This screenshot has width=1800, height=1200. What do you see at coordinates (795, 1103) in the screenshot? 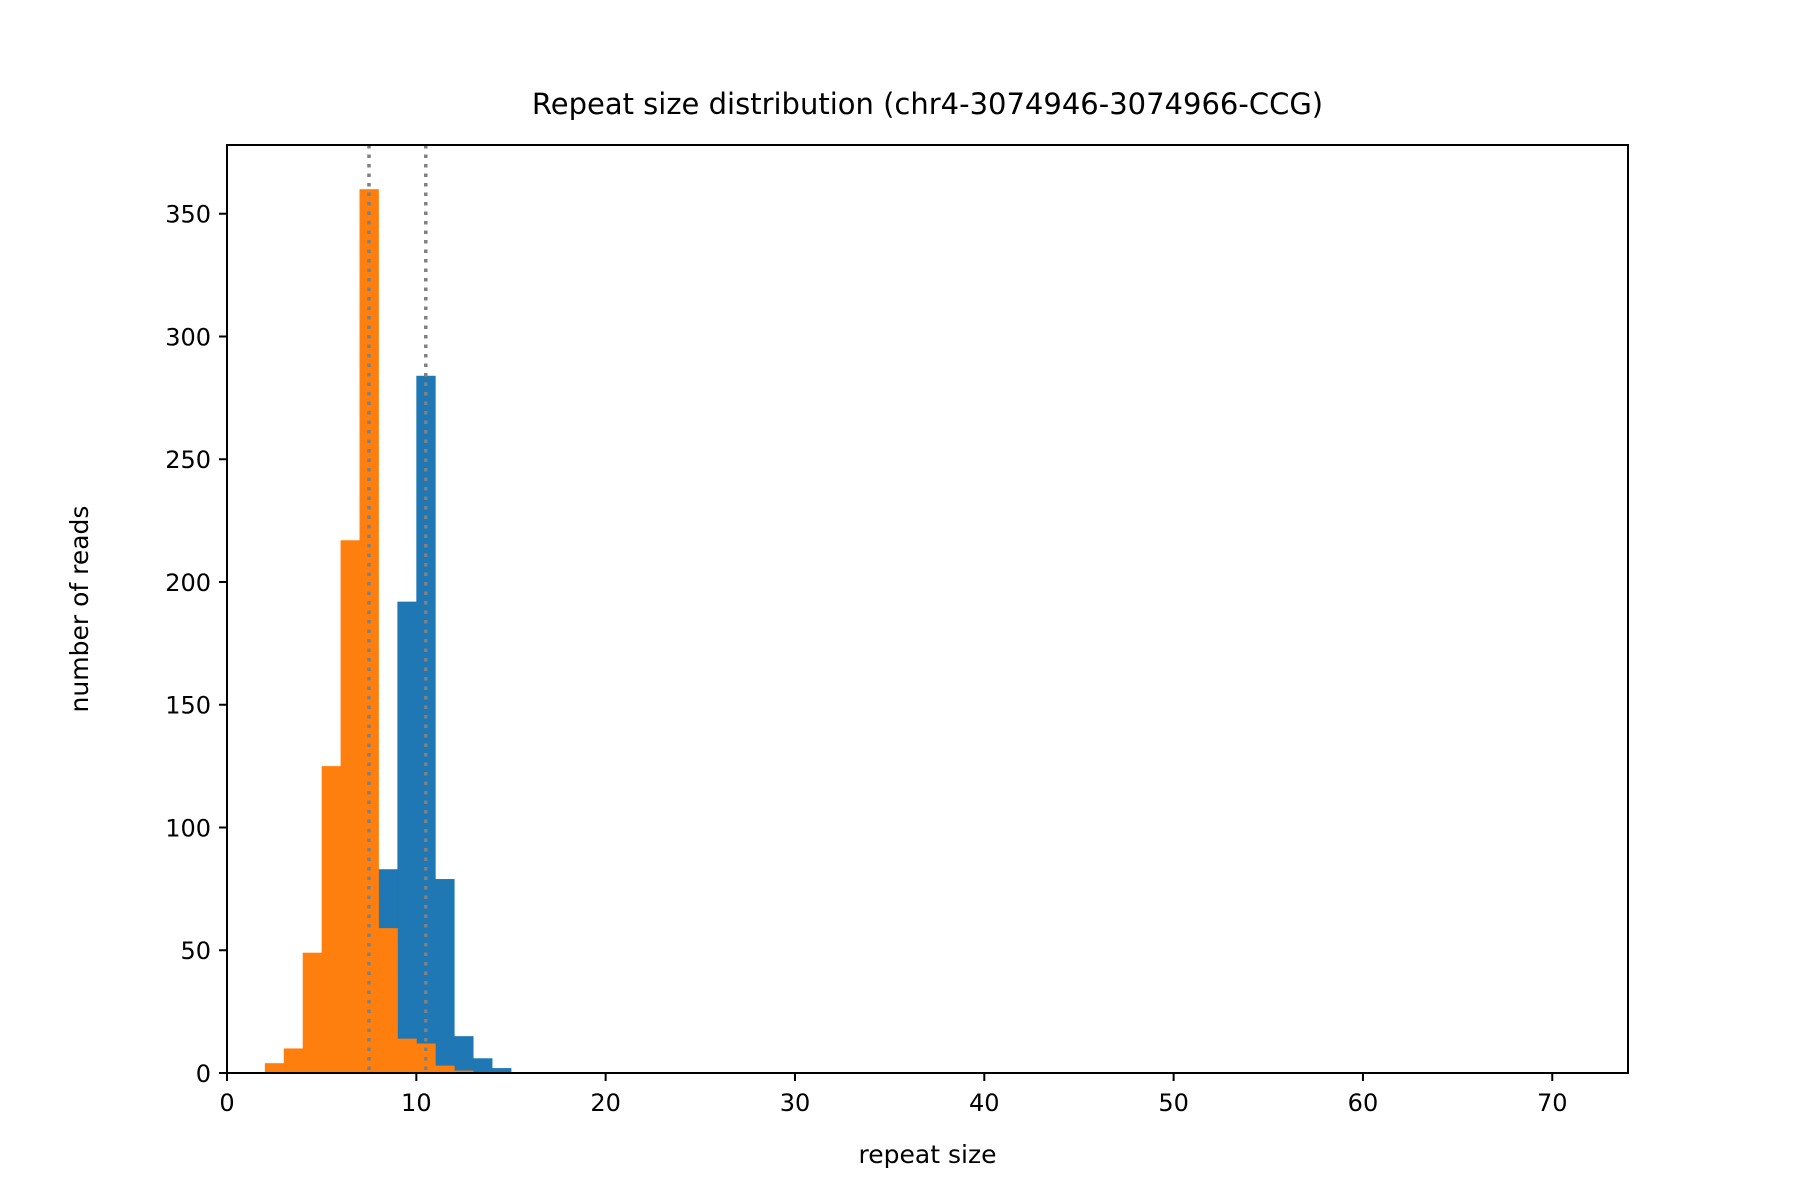
I see `x-tick-label-3: 30` at bounding box center [795, 1103].